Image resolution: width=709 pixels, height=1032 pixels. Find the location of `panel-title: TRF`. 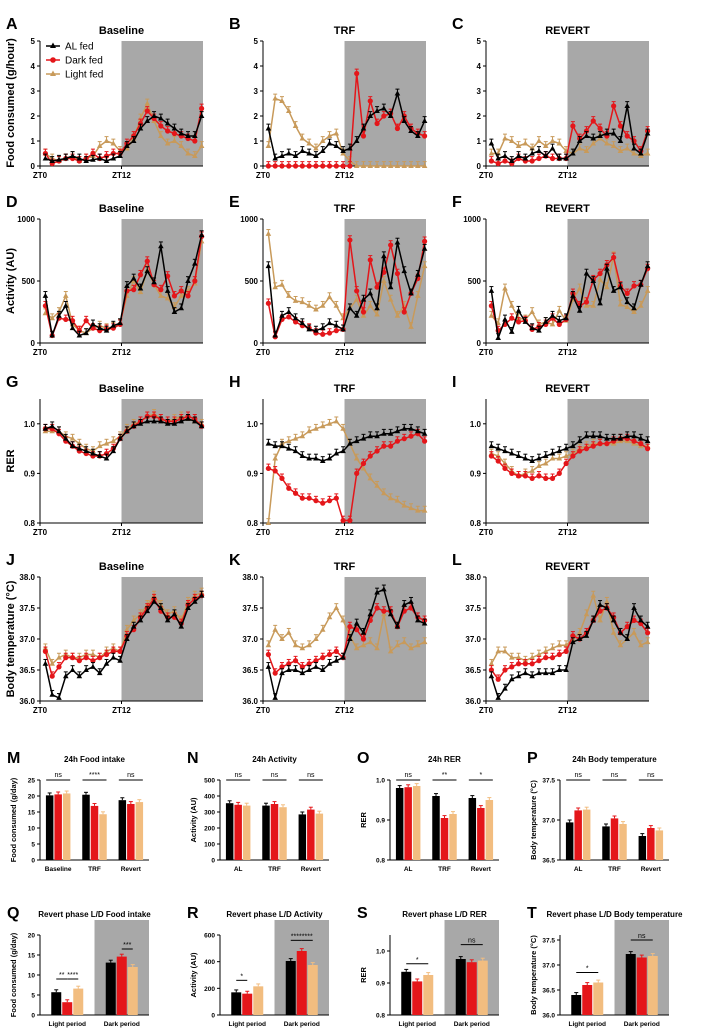

panel-title: TRF is located at coordinates (345, 567).